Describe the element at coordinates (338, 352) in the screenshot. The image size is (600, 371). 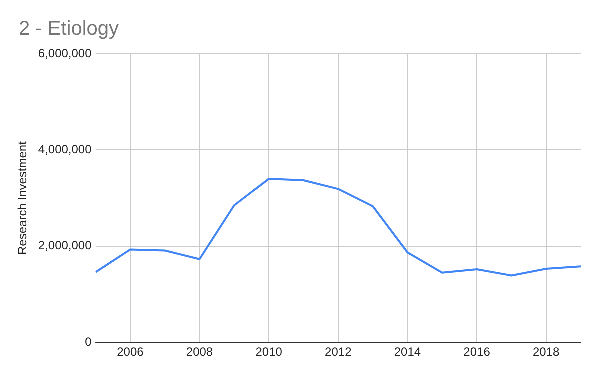
I see `x-tick-label: 2012` at that location.